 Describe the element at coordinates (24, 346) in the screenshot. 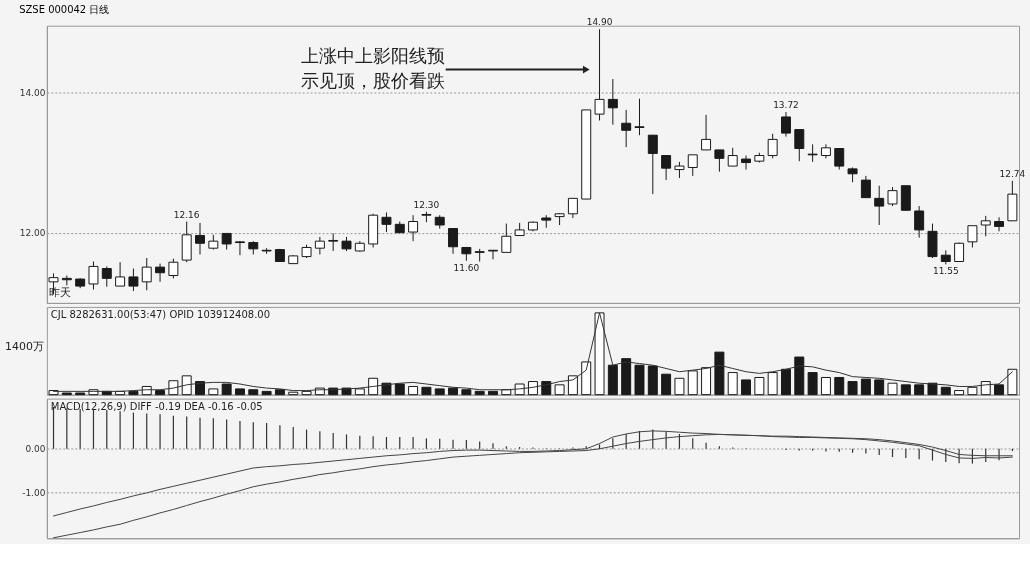

I see `text: 1400万` at that location.